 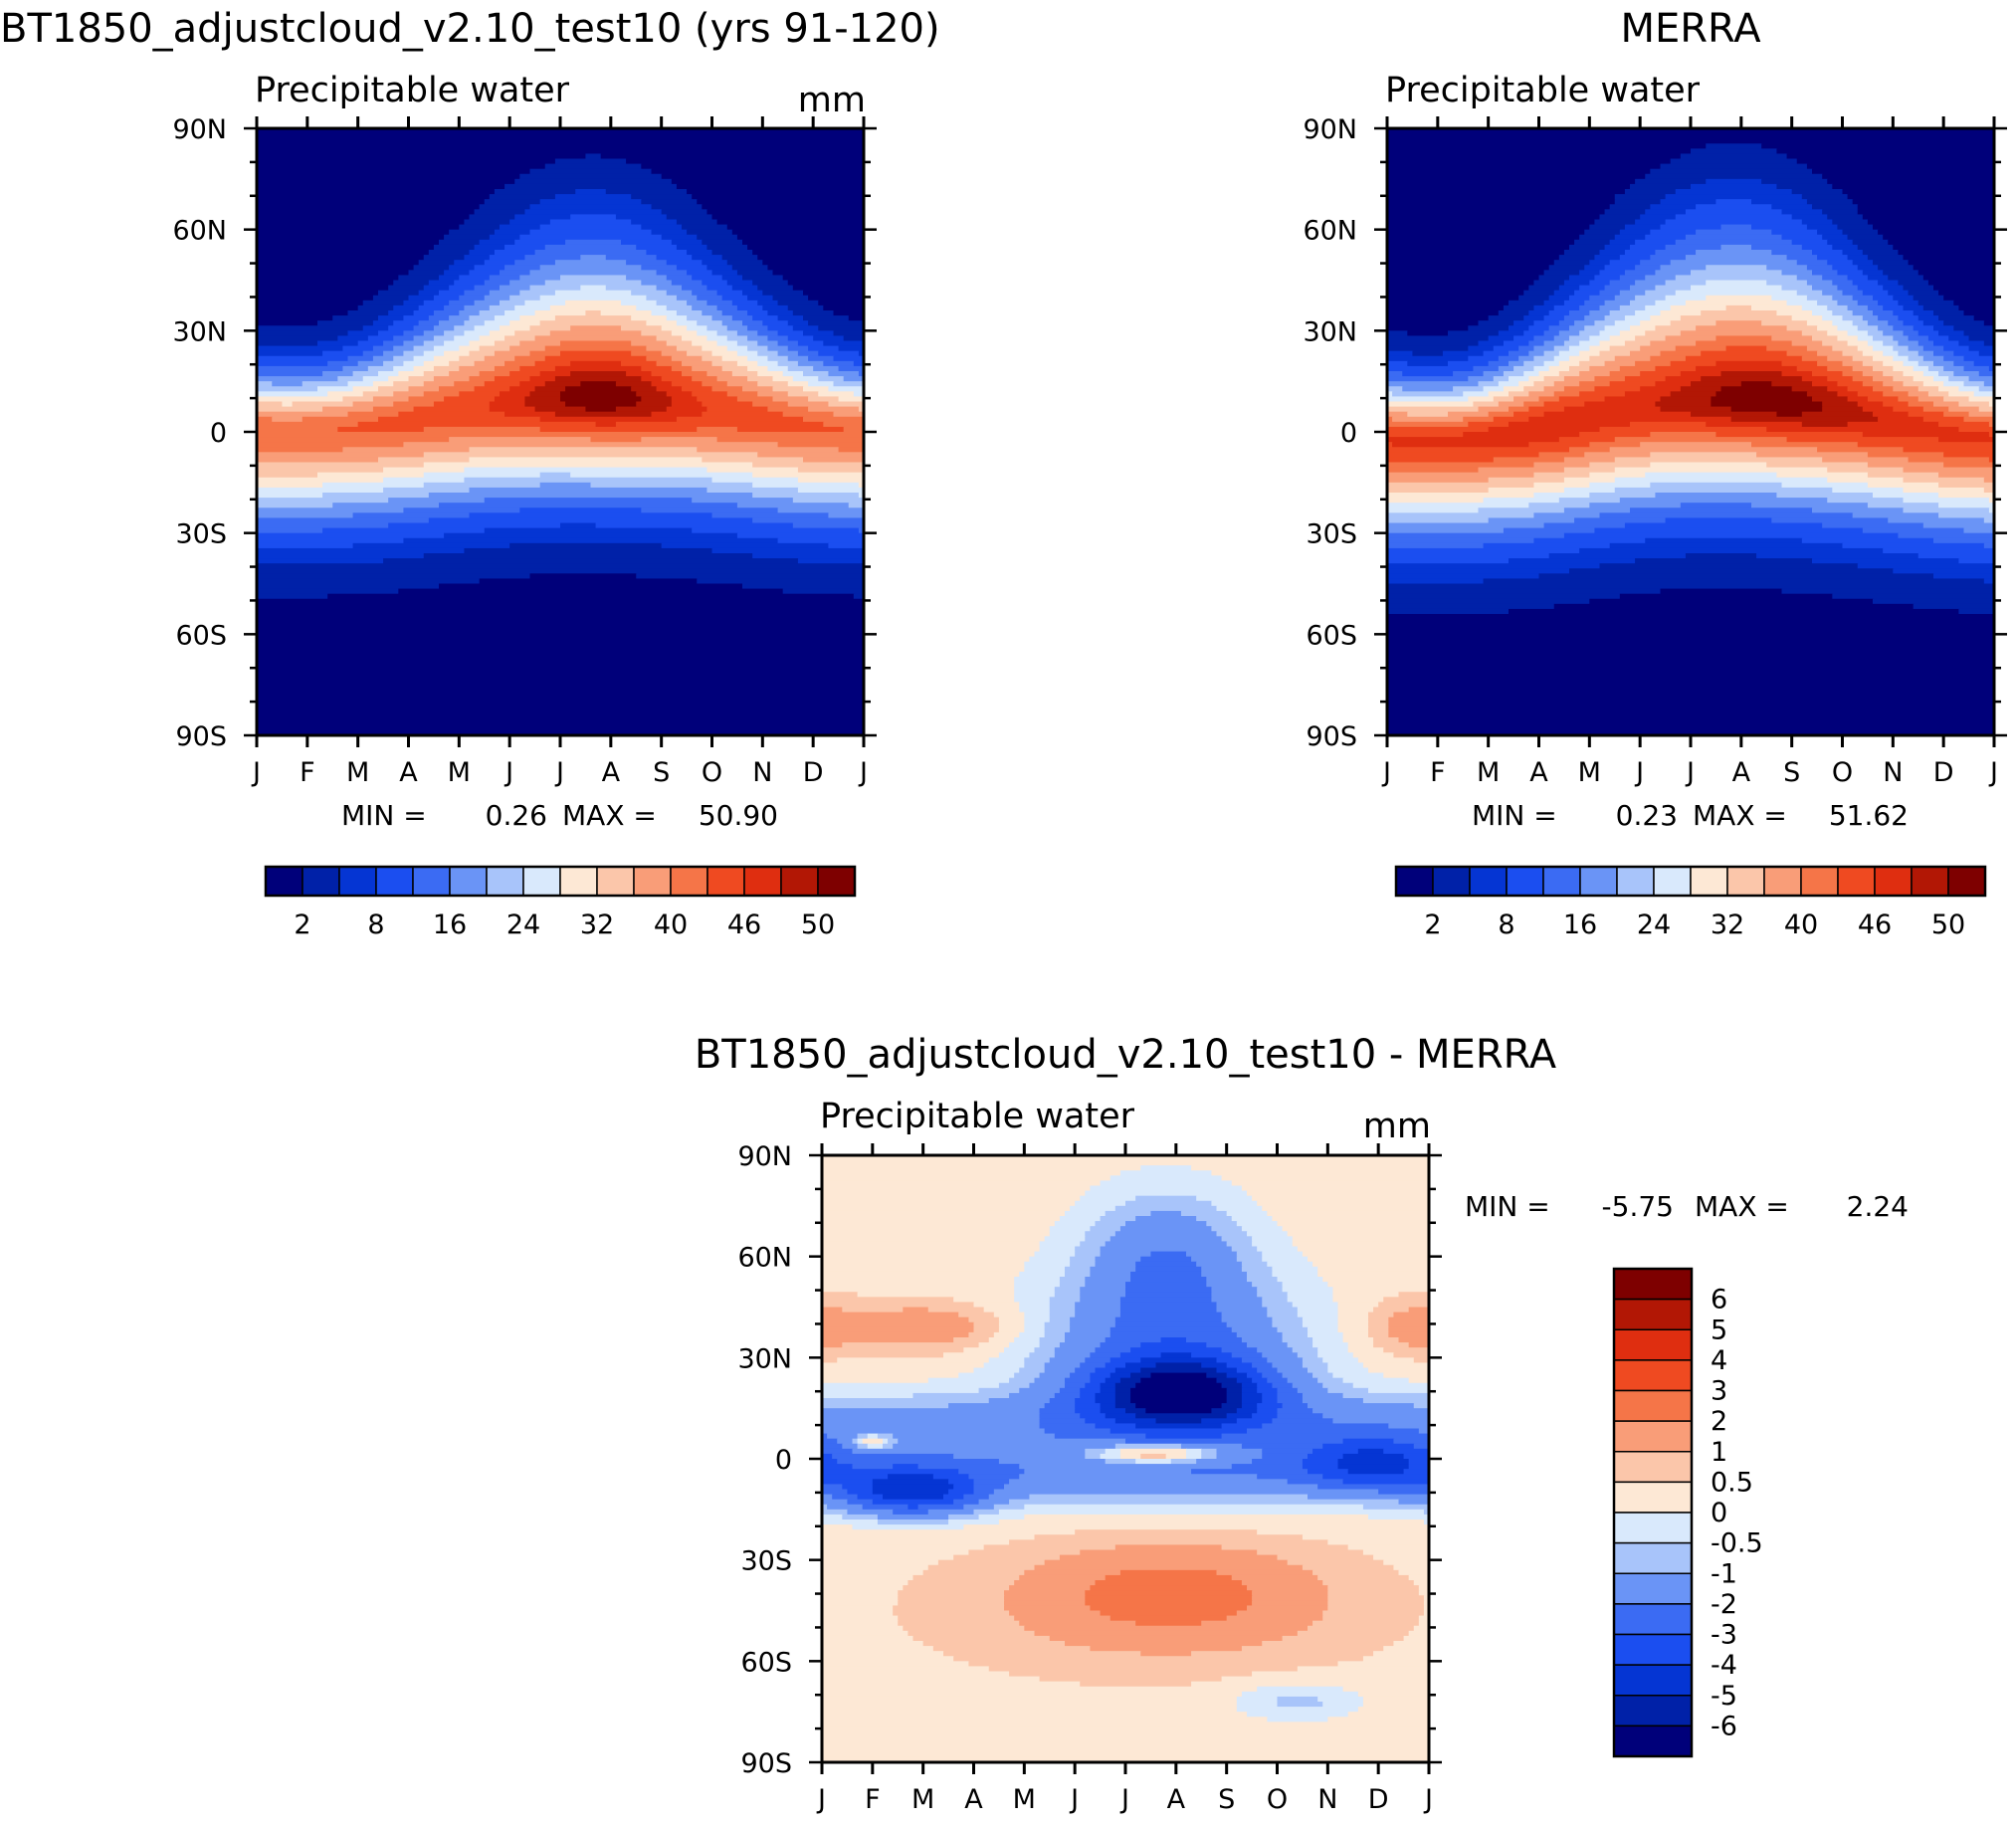 What do you see at coordinates (609, 815) in the screenshot?
I see `panel-model-max-label: MAX =` at bounding box center [609, 815].